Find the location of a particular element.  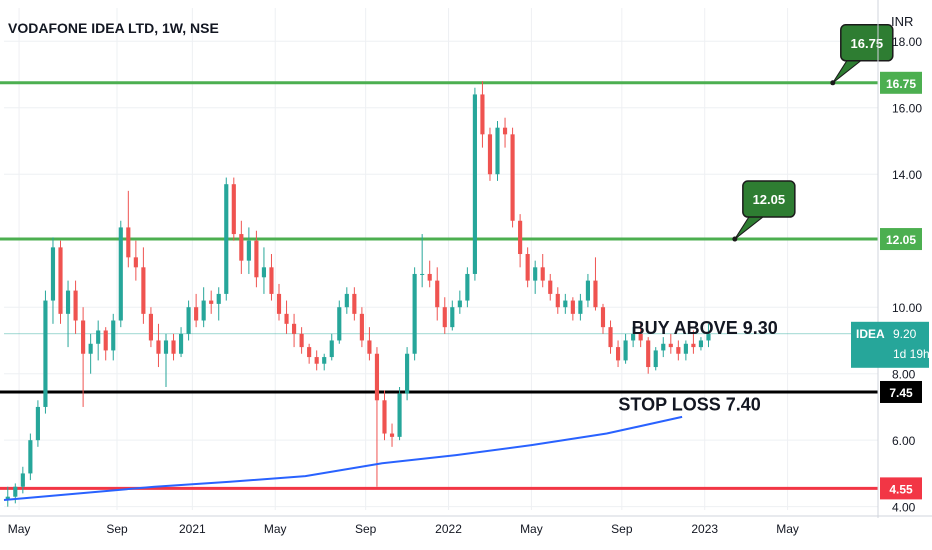

y-tick-label: 6.00 is located at coordinates (904, 441).